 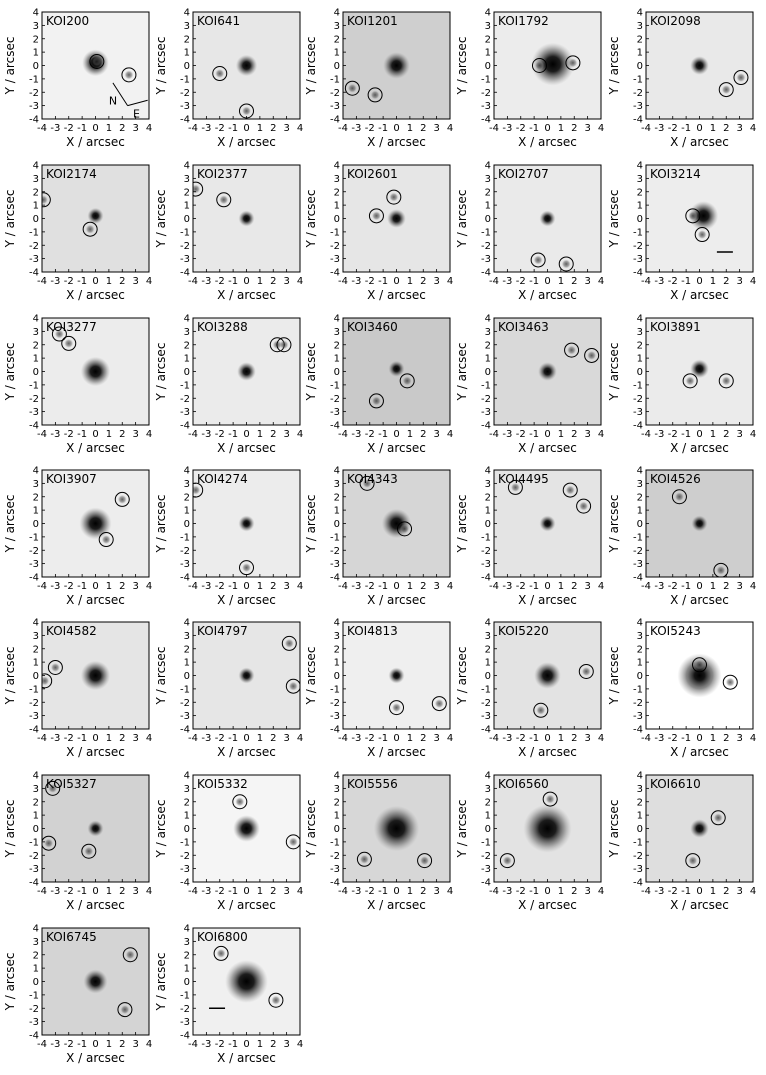 I want to click on y-tick-label: 4, so click(x=488, y=623).